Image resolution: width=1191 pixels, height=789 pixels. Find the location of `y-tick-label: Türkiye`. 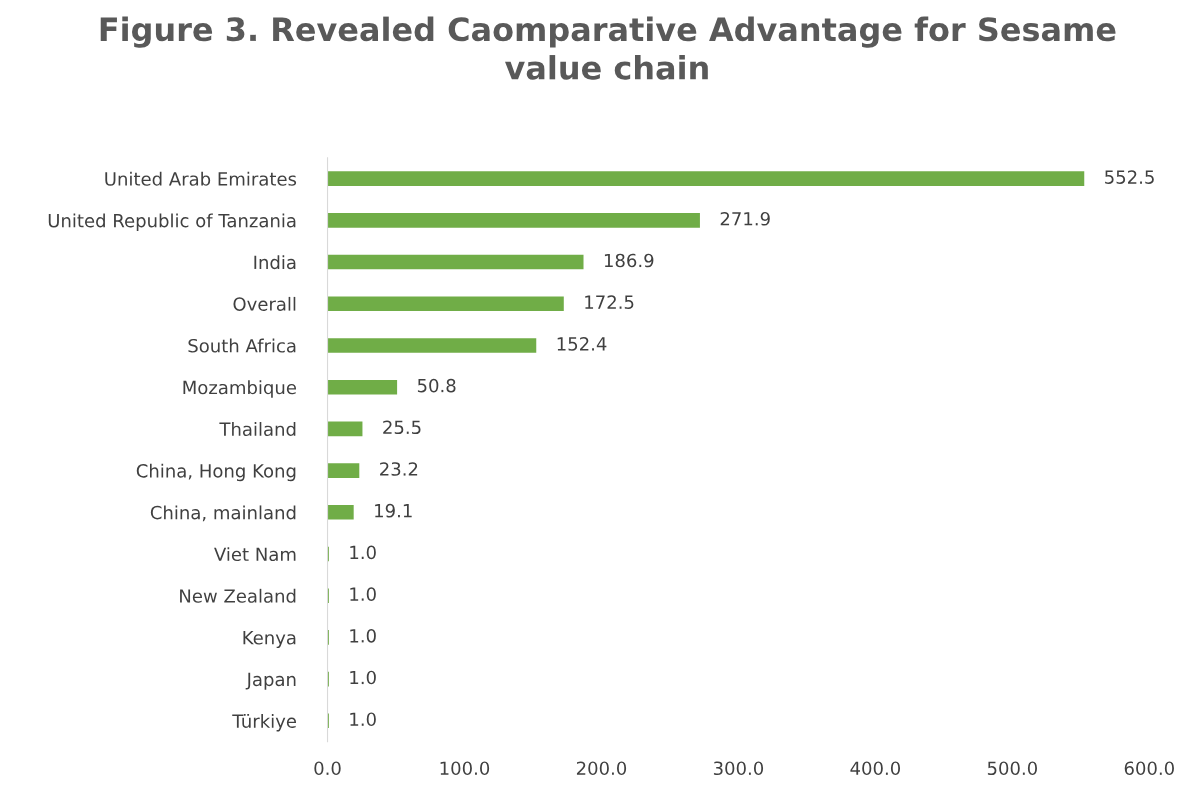

y-tick-label: Türkiye is located at coordinates (264, 722).